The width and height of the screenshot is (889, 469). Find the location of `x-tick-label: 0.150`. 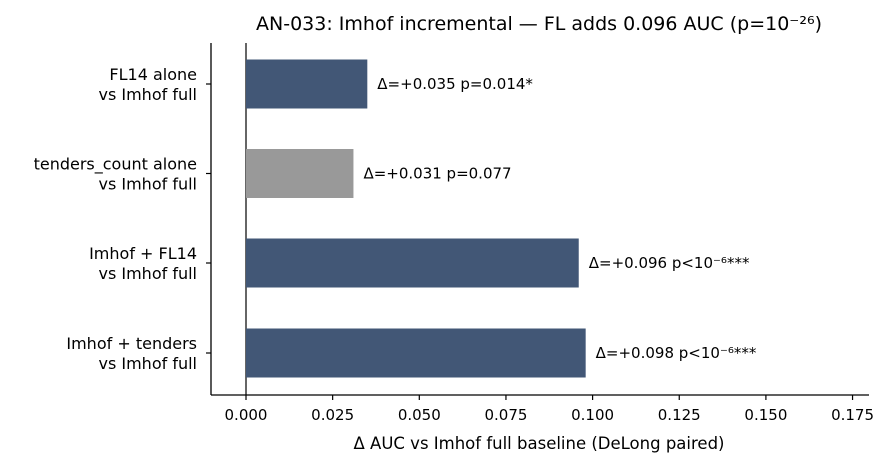

x-tick-label: 0.150 is located at coordinates (765, 415).